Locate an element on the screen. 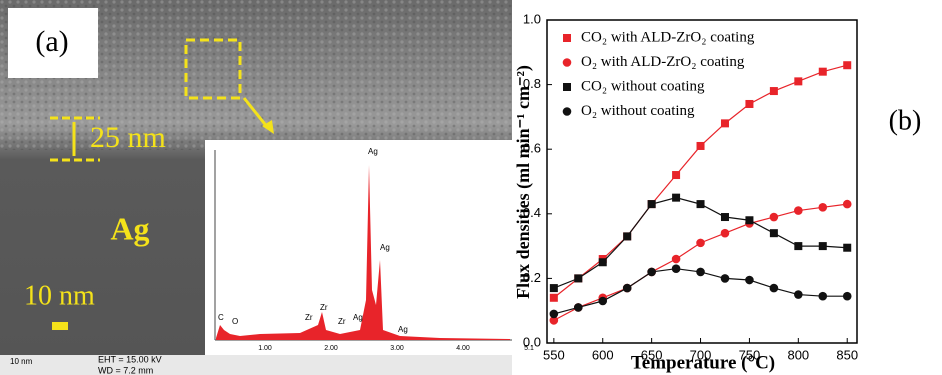  x-axis-title: Temperature (°C) is located at coordinates (703, 362).